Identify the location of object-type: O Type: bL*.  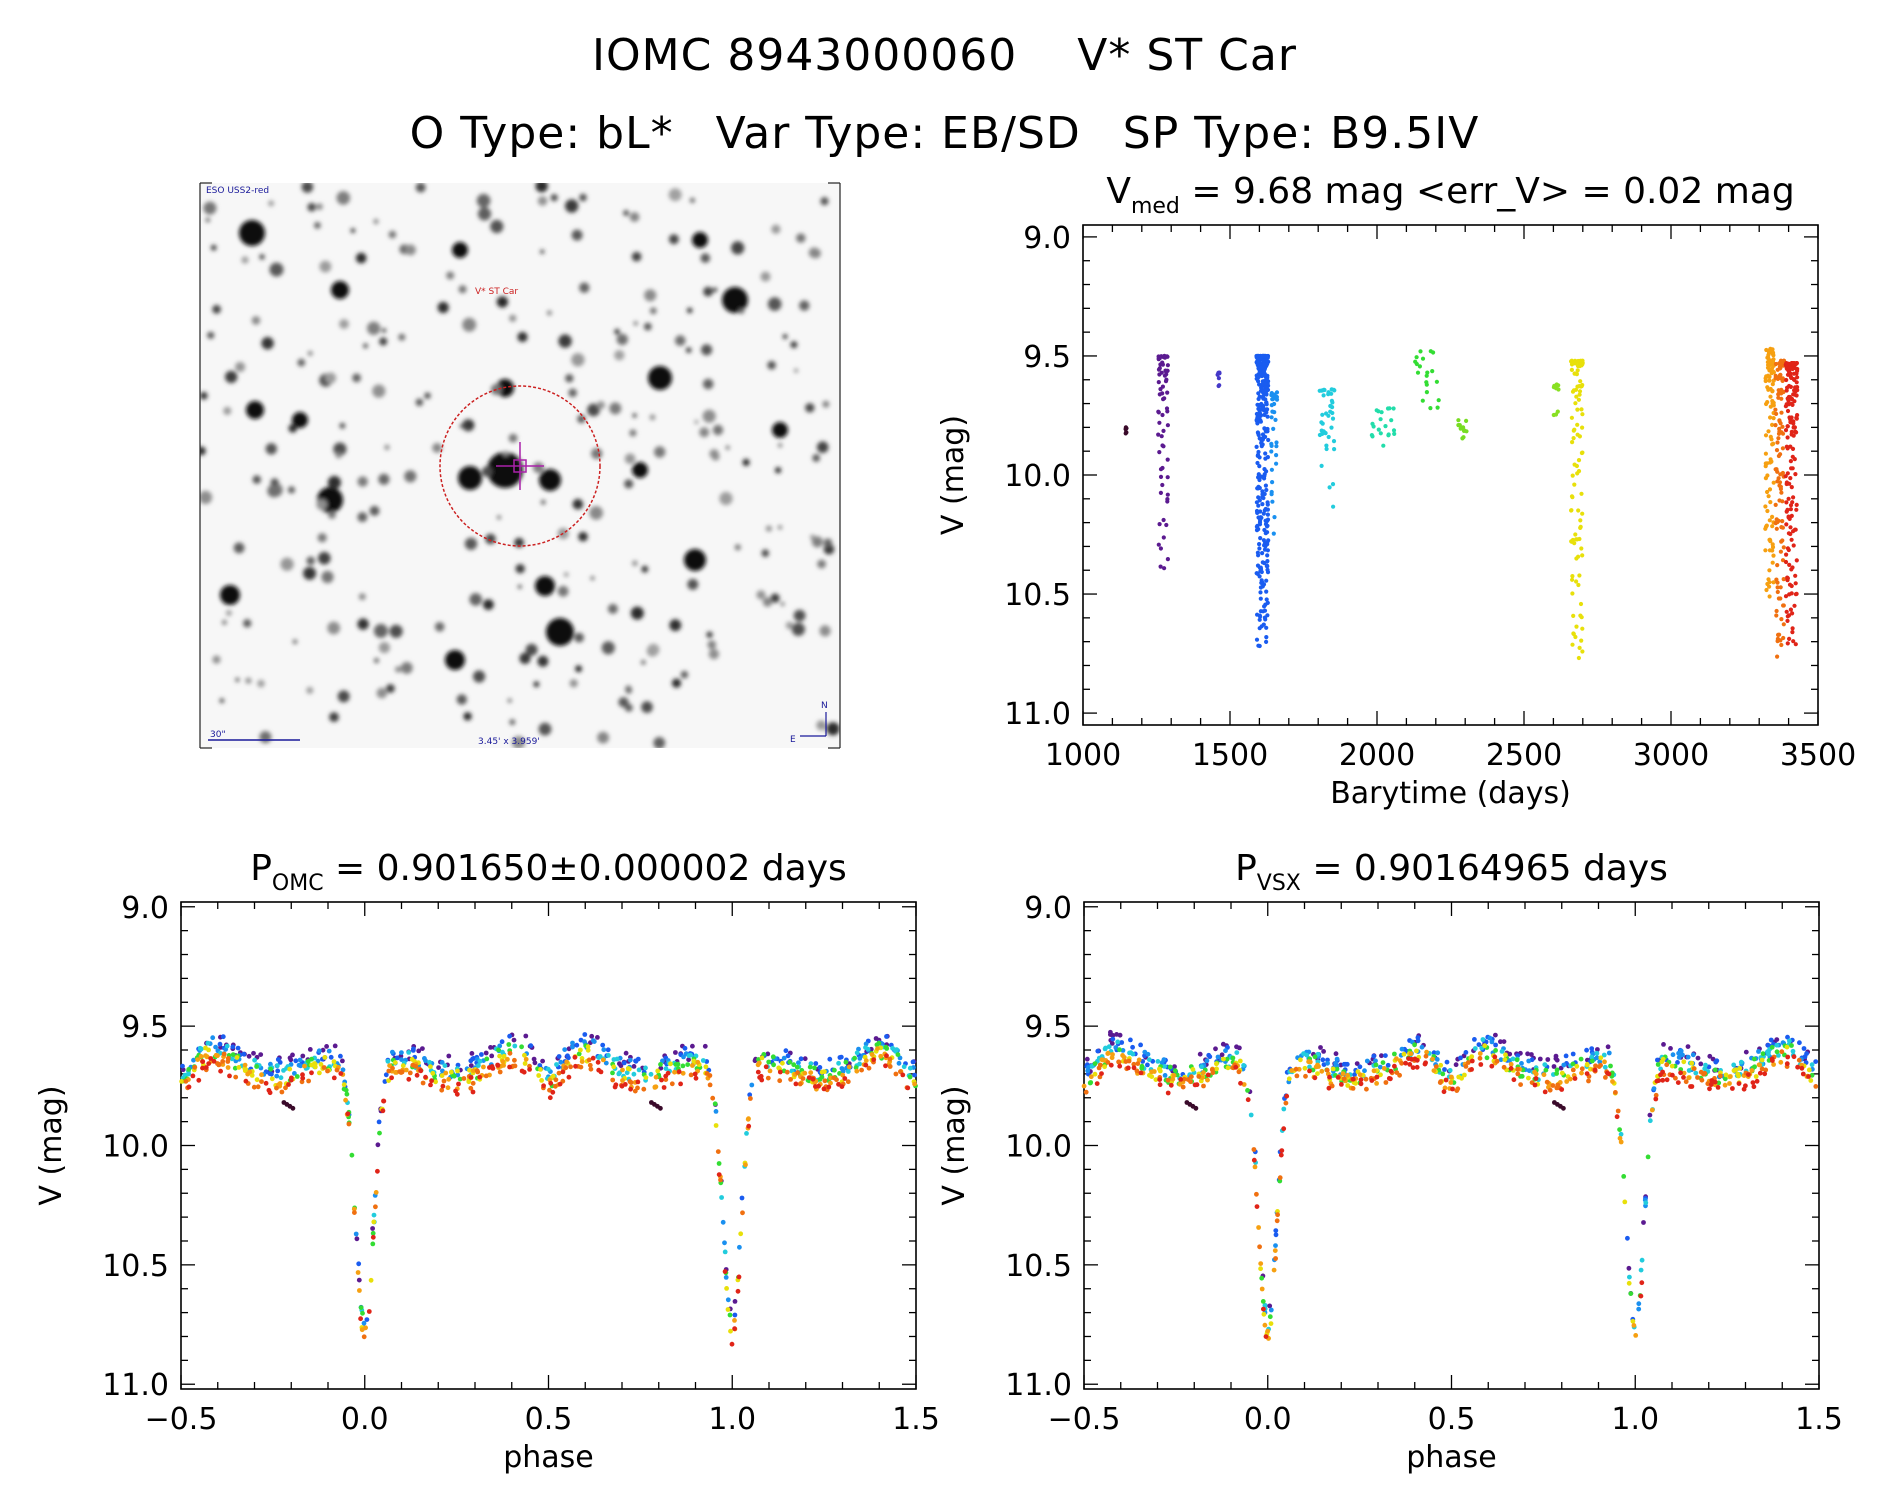
(541, 133).